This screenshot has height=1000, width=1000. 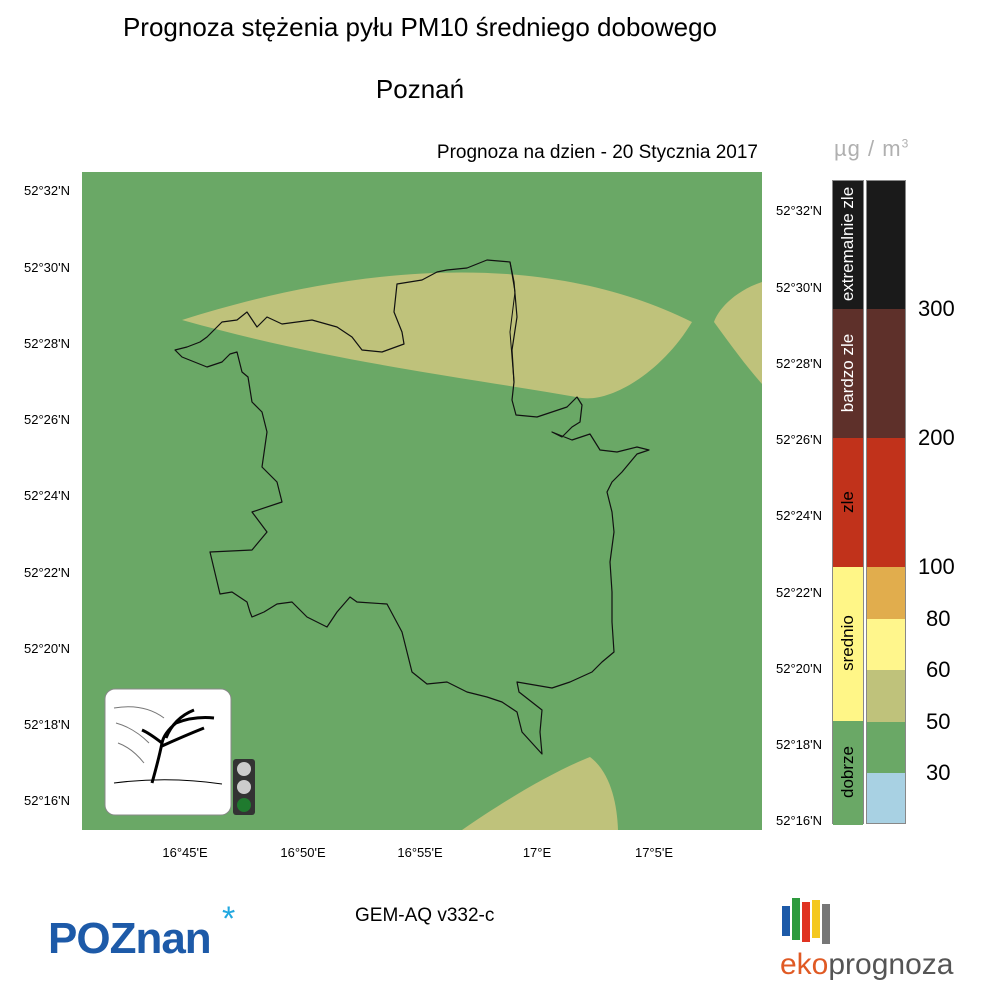 What do you see at coordinates (47, 343) in the screenshot?
I see `lat-label: 52°28'N` at bounding box center [47, 343].